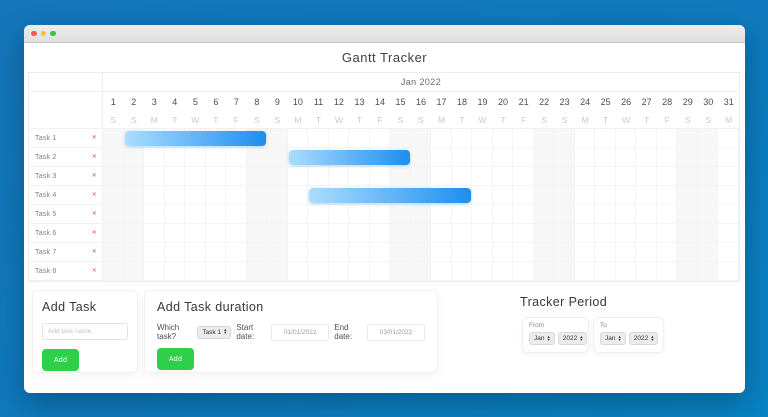  I want to click on day-number: 4, so click(175, 101).